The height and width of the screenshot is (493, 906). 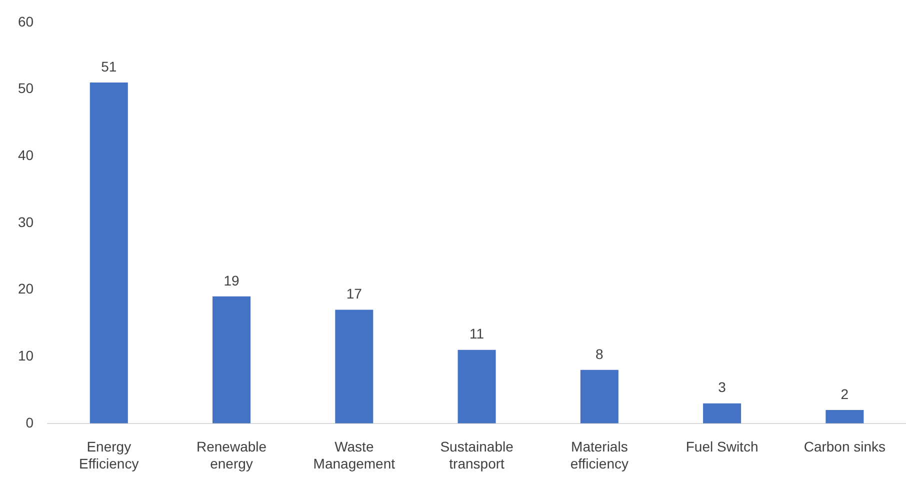 I want to click on data-label: 11, so click(x=477, y=334).